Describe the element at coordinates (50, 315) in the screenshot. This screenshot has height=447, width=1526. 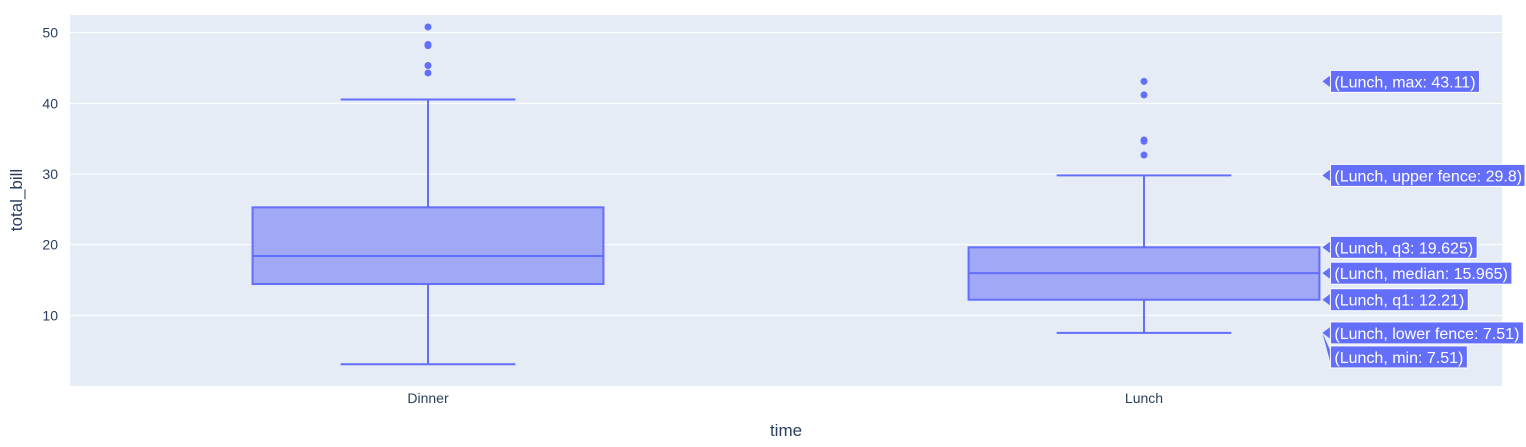
I see `y-tick-label: 10` at that location.